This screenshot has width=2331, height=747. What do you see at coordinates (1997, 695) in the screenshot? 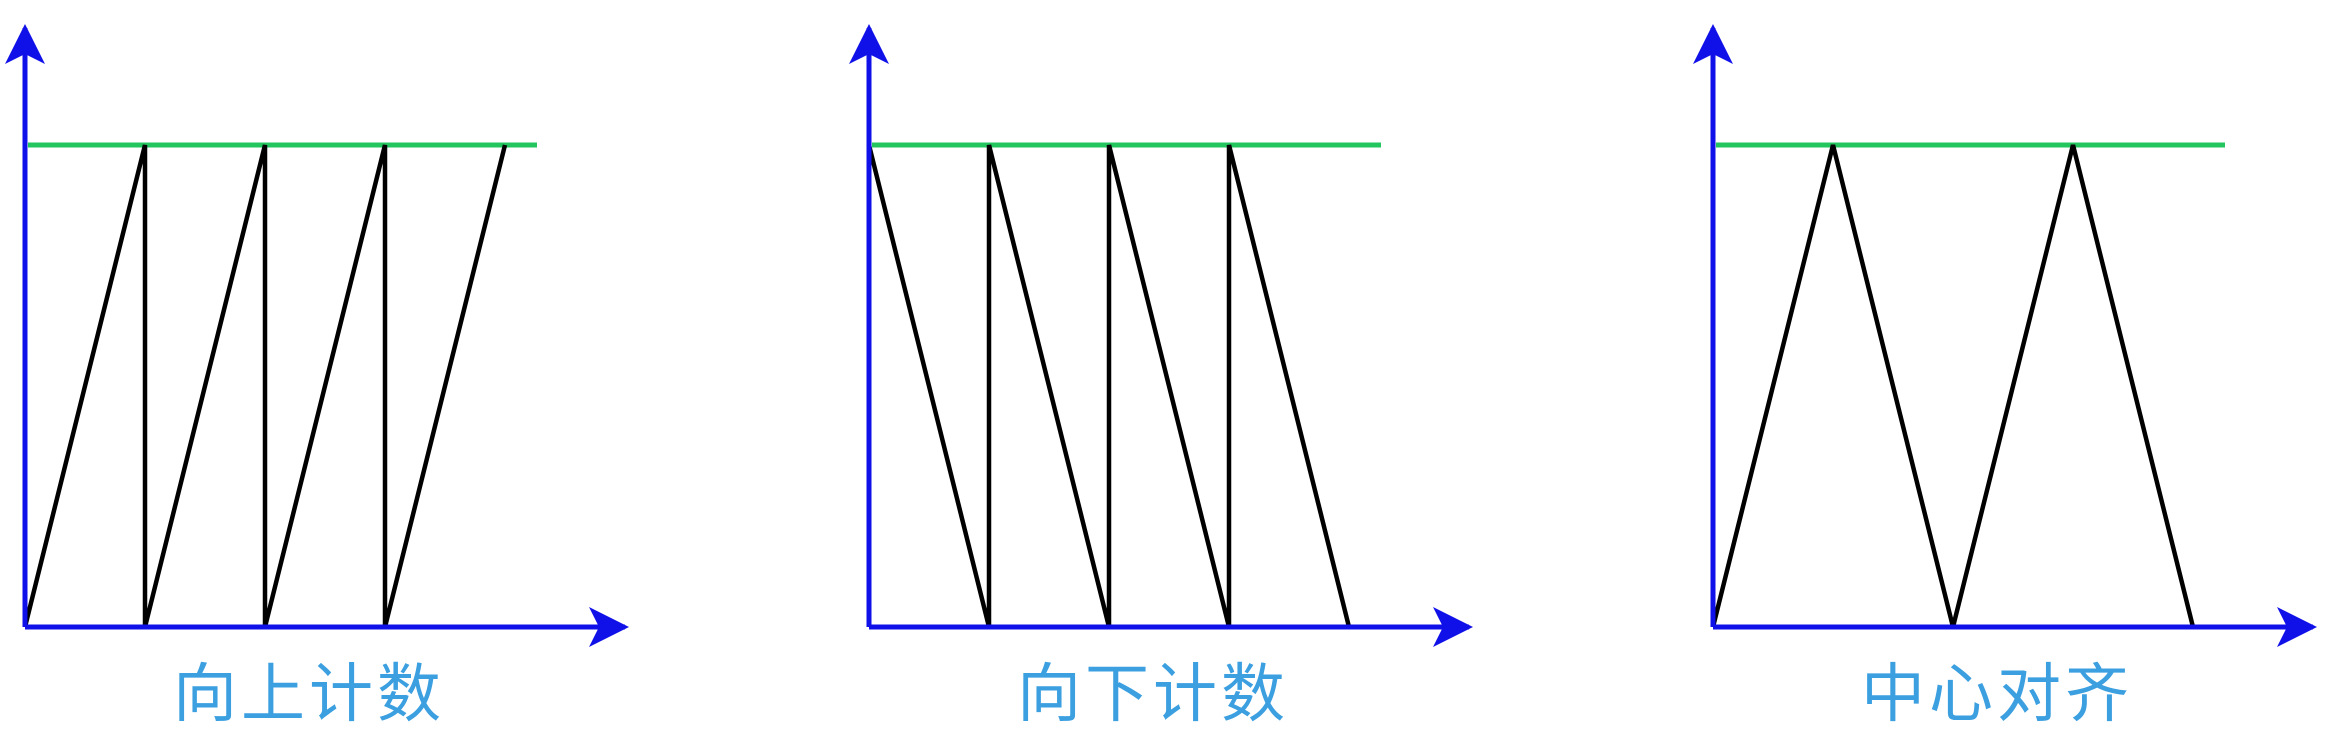
I see `caption-center-aligned: 中心对齐` at bounding box center [1997, 695].